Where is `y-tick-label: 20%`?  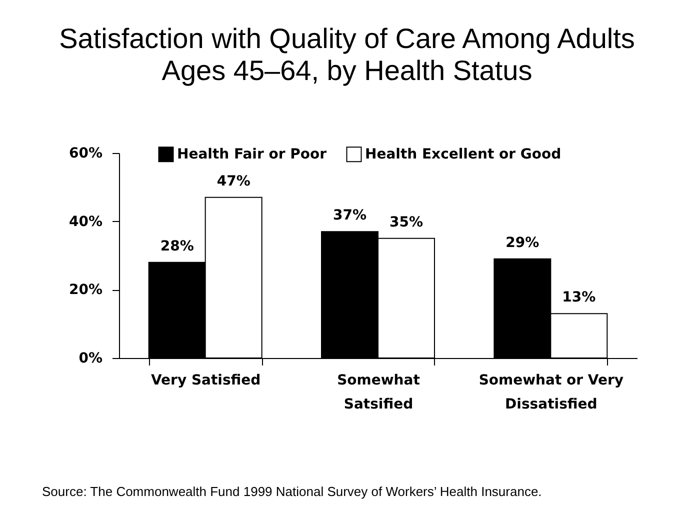 y-tick-label: 20% is located at coordinates (85, 290).